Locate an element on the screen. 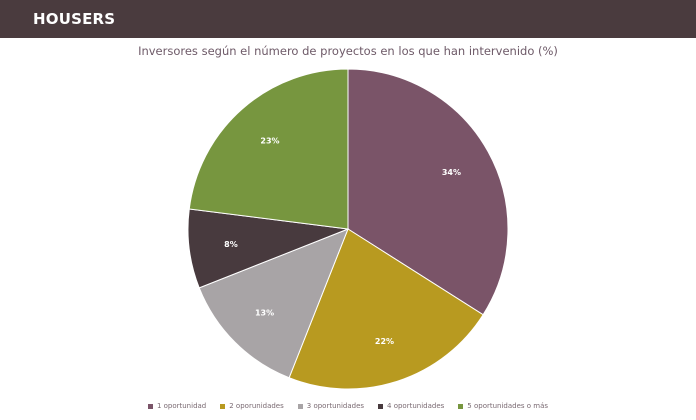 The width and height of the screenshot is (696, 420). legend-label: 5 oportunidades o más is located at coordinates (508, 406).